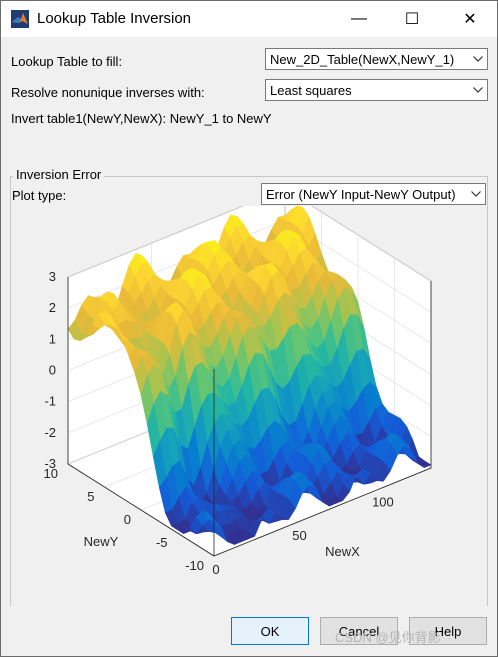  I want to click on z-tick-label: 3, so click(52, 276).